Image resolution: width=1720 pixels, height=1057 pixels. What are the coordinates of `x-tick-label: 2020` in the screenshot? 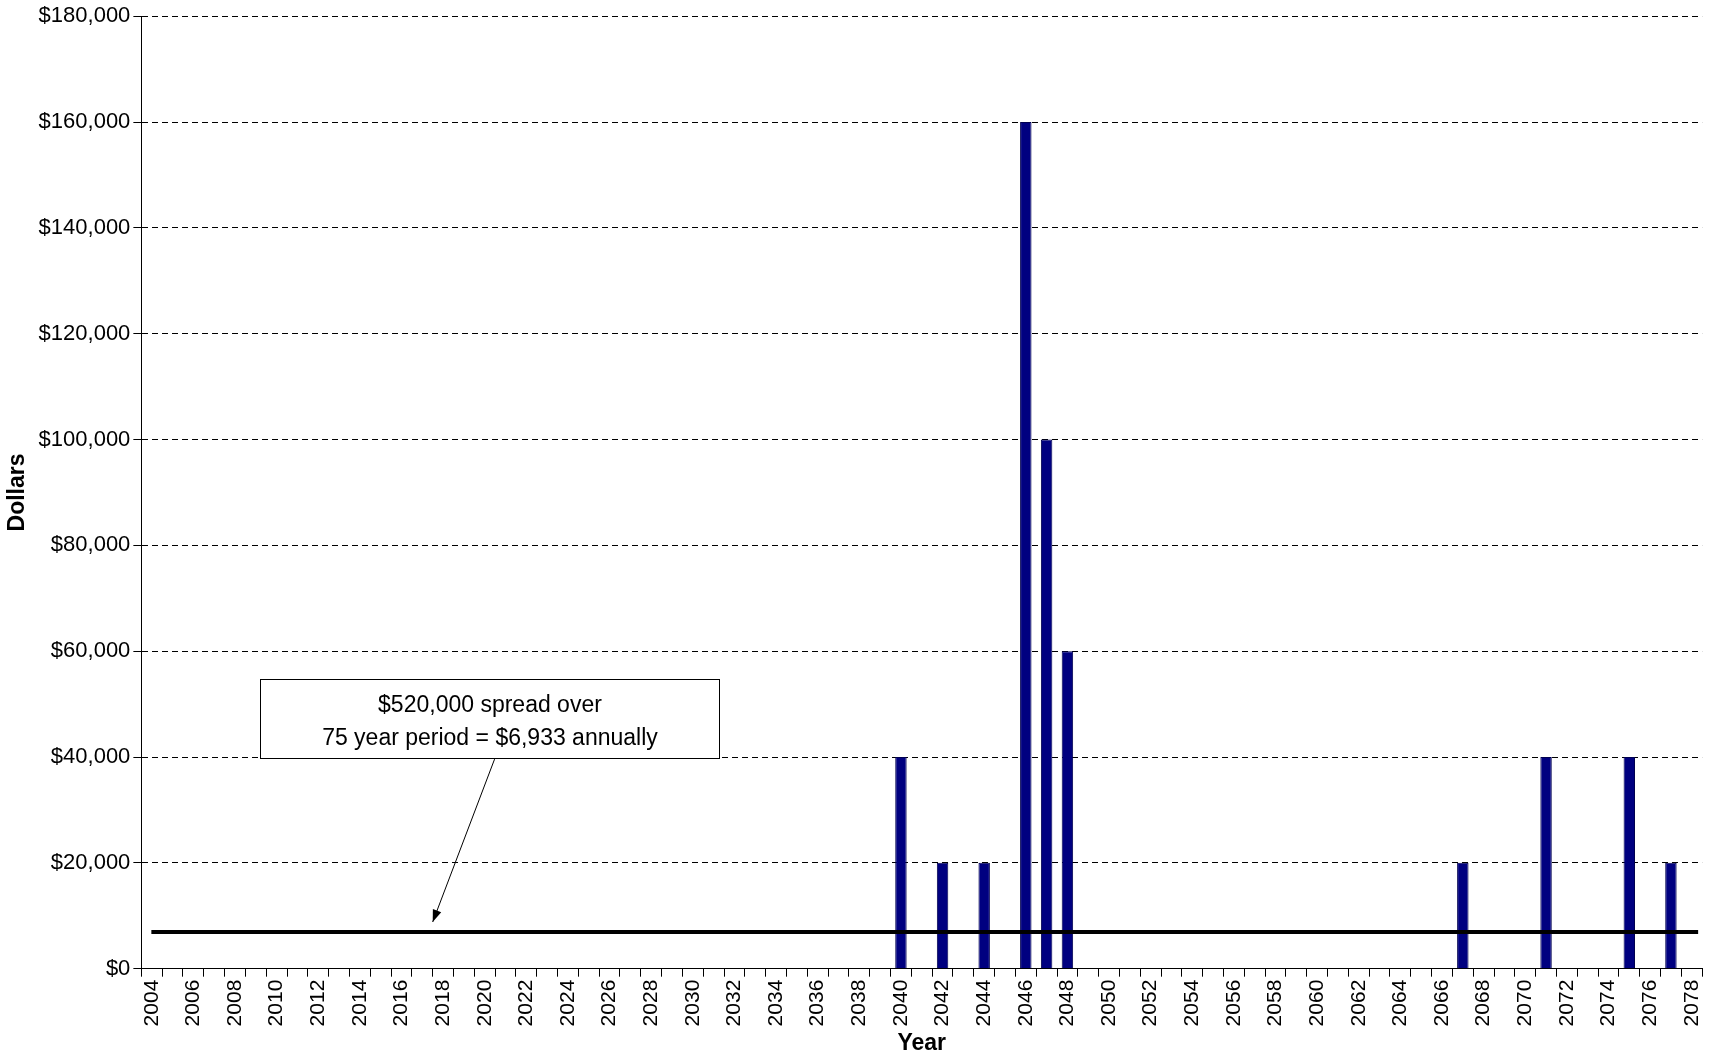 It's located at (483, 1003).